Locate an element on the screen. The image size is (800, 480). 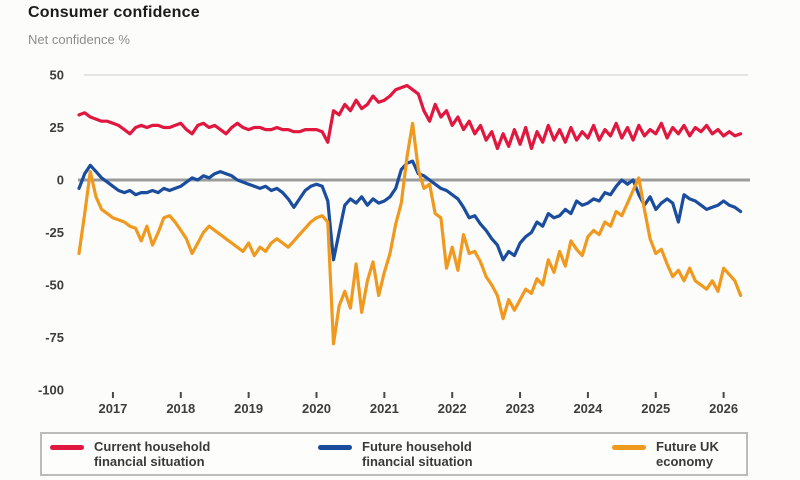
legend-label-future-uk-economy: Future UK economy is located at coordinates (687, 454).